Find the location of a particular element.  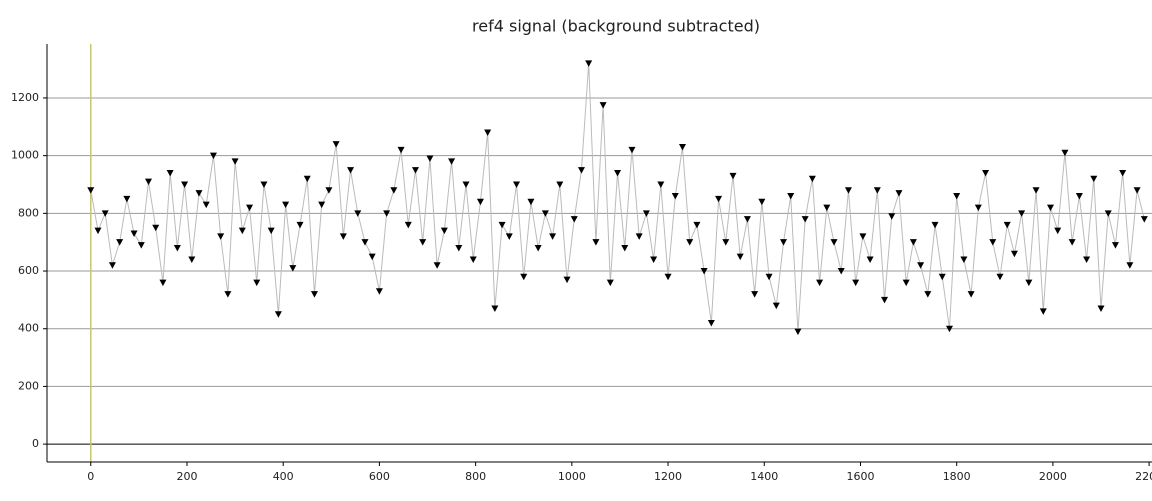

x-tick-label: 800 is located at coordinates (475, 476).